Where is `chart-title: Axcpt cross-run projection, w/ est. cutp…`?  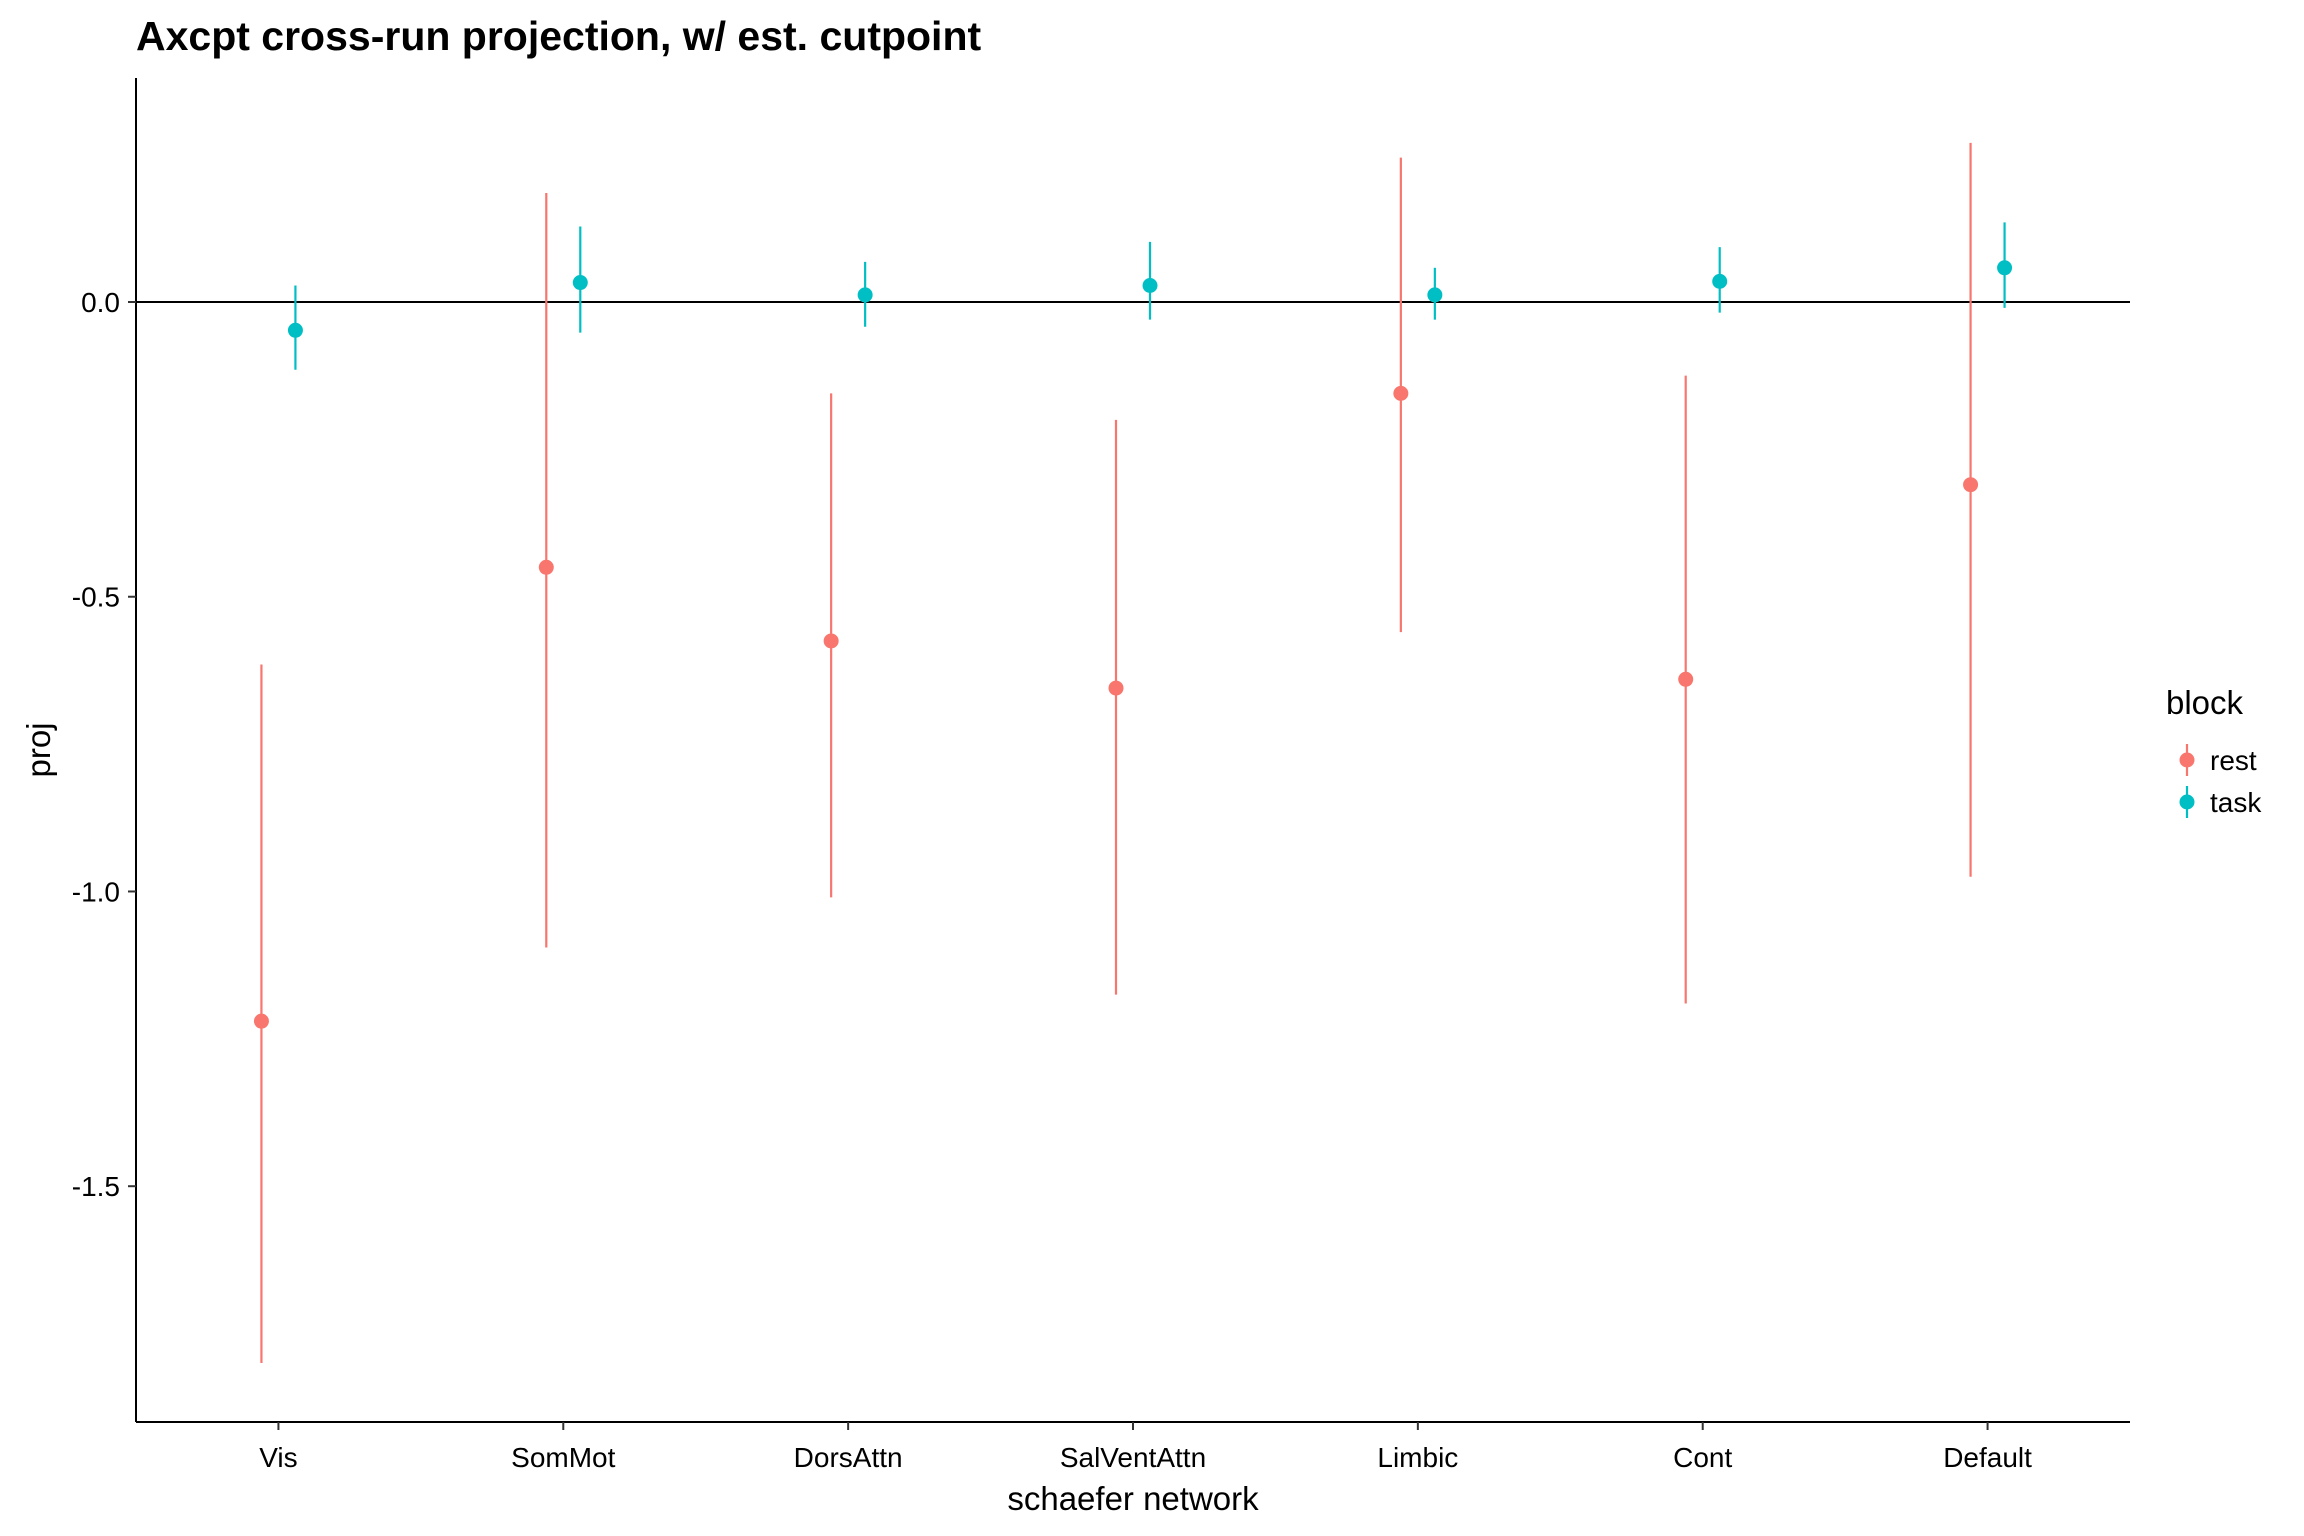 chart-title: Axcpt cross-run projection, w/ est. cutp… is located at coordinates (558, 36).